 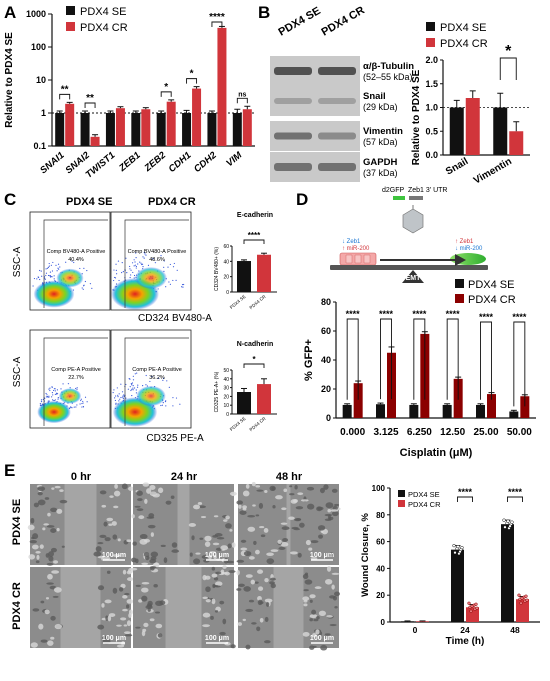 What do you see at coordinates (352, 432) in the screenshot?
I see `category-label: 0.000` at bounding box center [352, 432].